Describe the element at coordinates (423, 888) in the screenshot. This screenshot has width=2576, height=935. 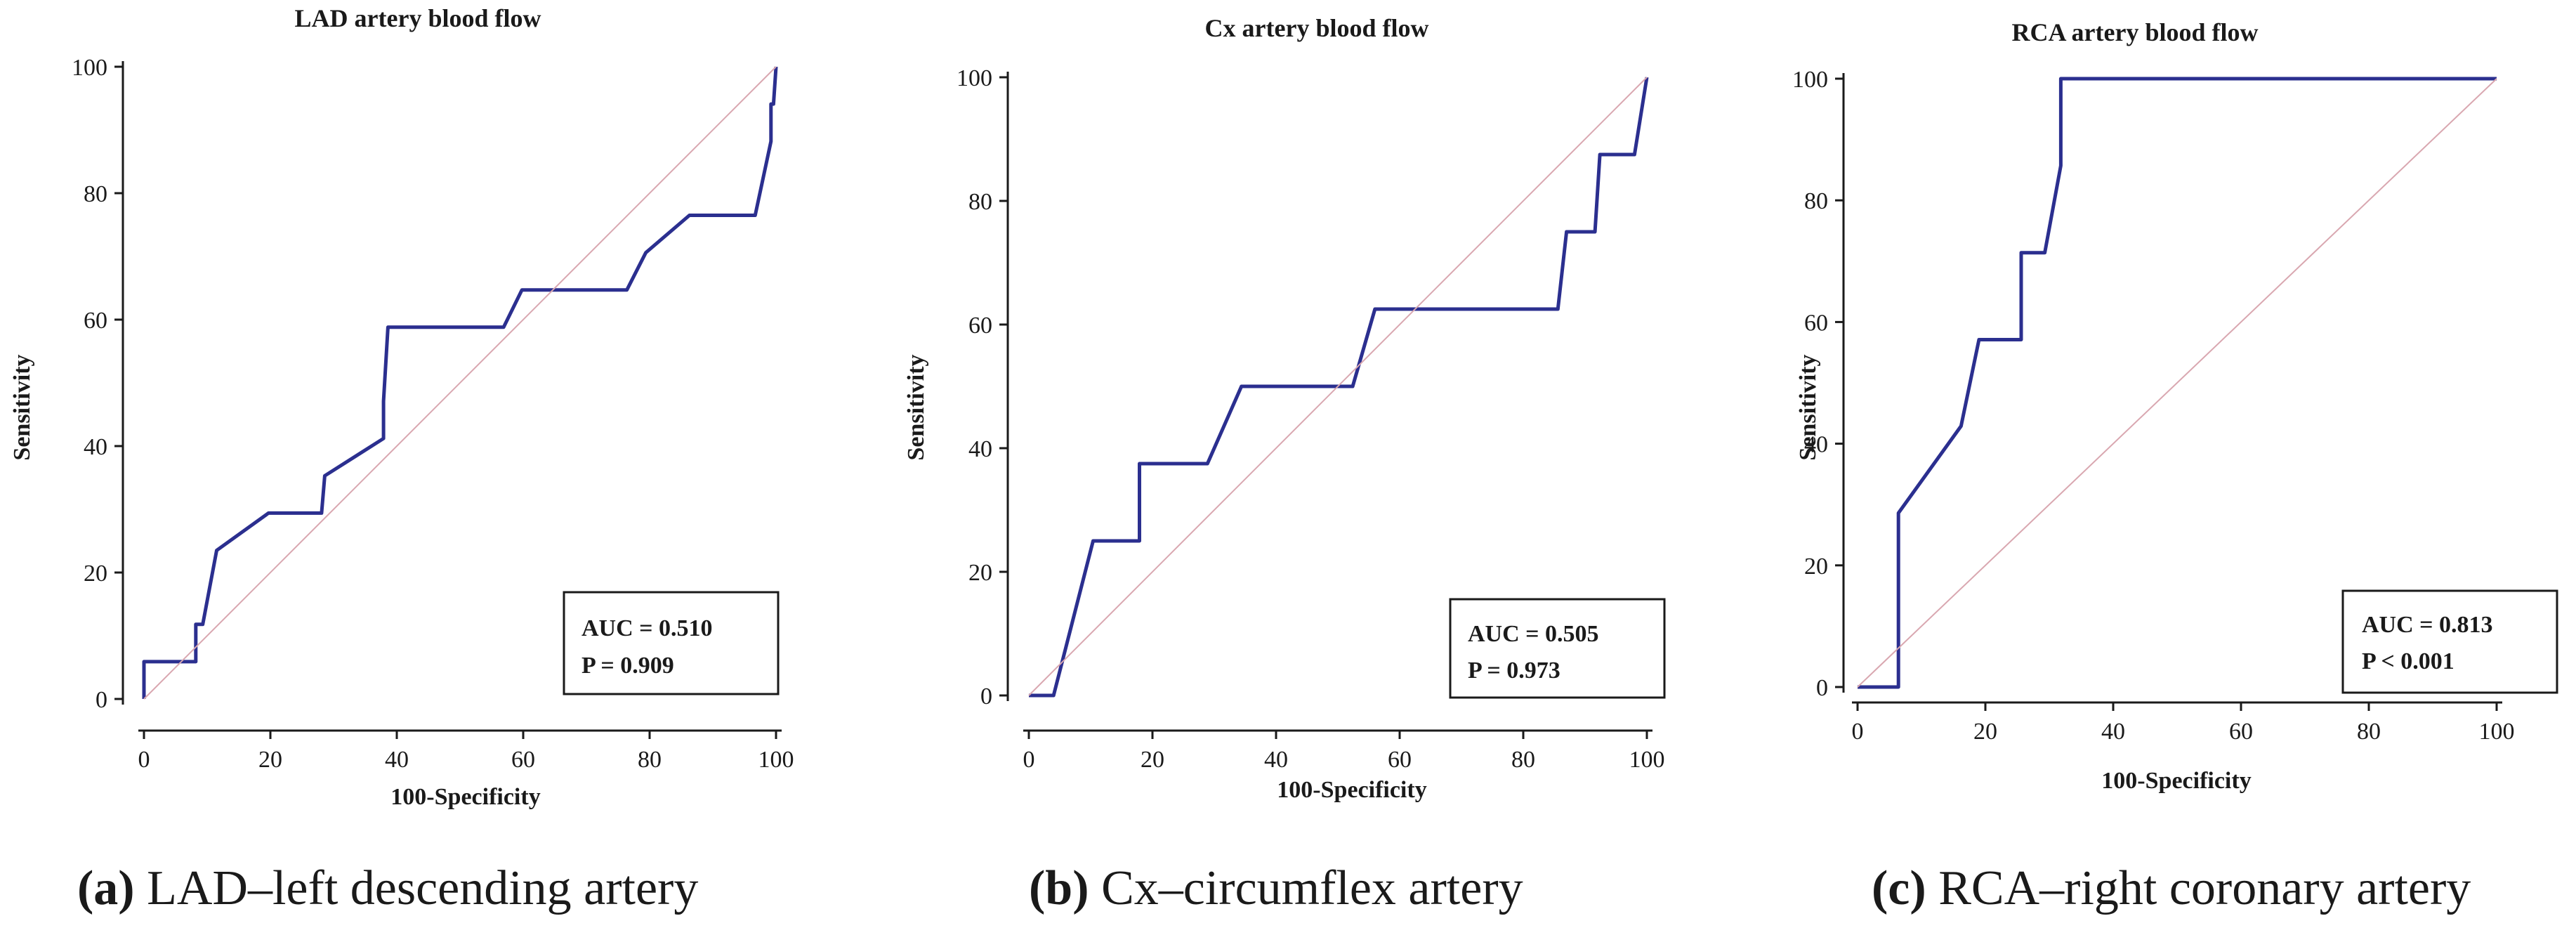
I see `caption-text: LAD–left descending artery` at that location.